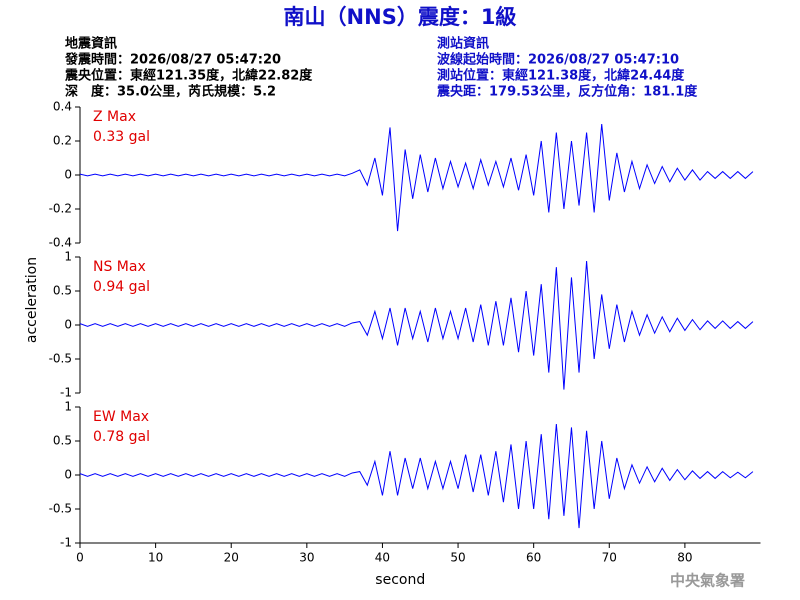 The height and width of the screenshot is (600, 800). What do you see at coordinates (60, 243) in the screenshot?
I see `y-tick-label: -0.4` at bounding box center [60, 243].